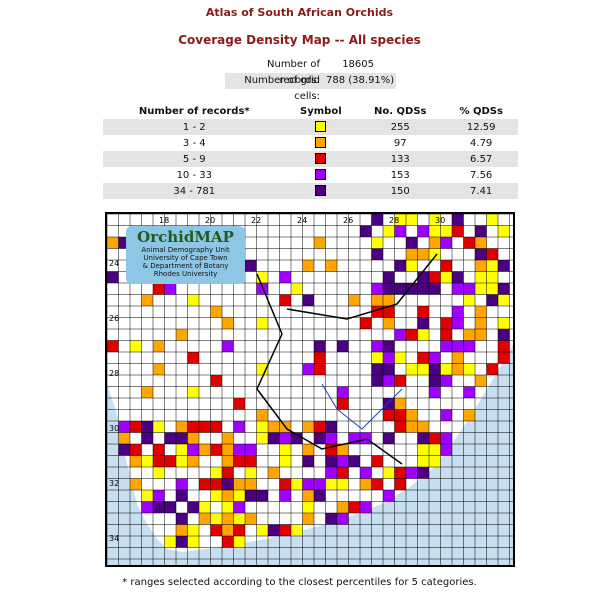 The height and width of the screenshot is (596, 599). Describe the element at coordinates (256, 220) in the screenshot. I see `longitude-label: 22` at that location.